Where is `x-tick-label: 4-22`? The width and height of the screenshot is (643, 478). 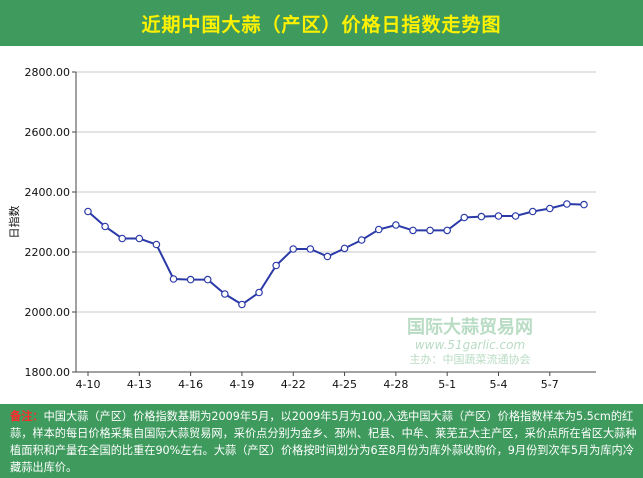 x-tick-label: 4-22 is located at coordinates (293, 384).